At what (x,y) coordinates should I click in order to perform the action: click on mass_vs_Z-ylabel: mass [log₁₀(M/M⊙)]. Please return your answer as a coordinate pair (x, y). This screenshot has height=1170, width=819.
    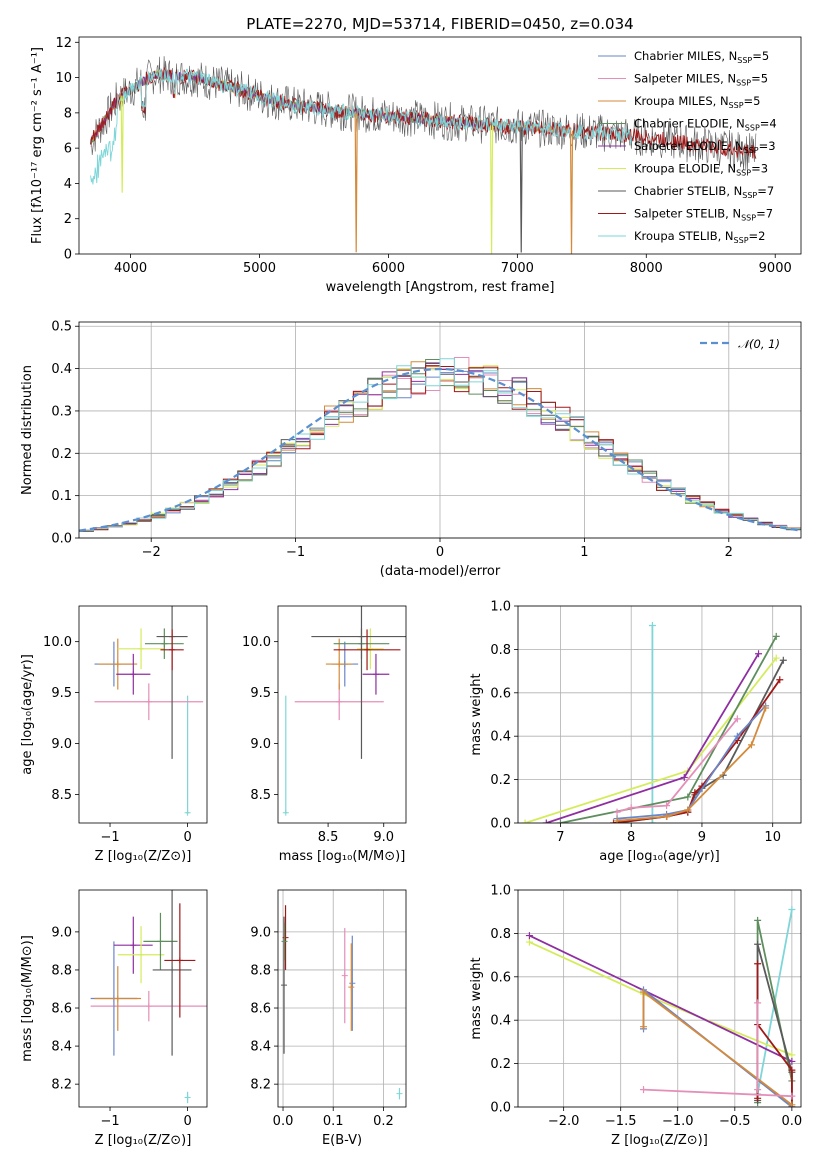
    Looking at the image, I should click on (27, 998).